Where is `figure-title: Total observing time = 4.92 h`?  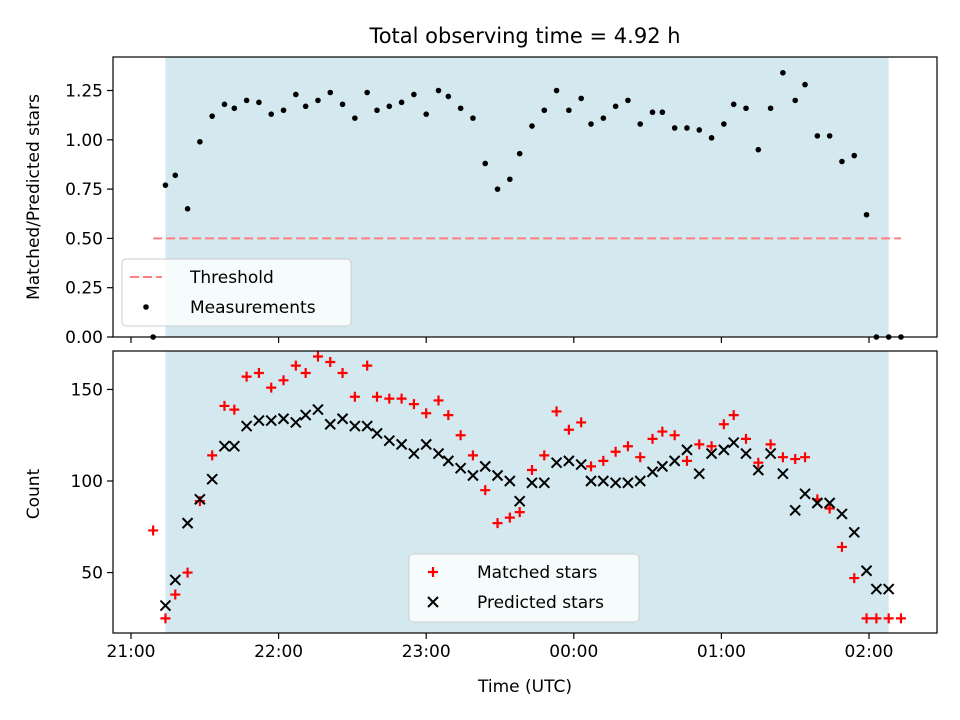 figure-title: Total observing time = 4.92 h is located at coordinates (524, 36).